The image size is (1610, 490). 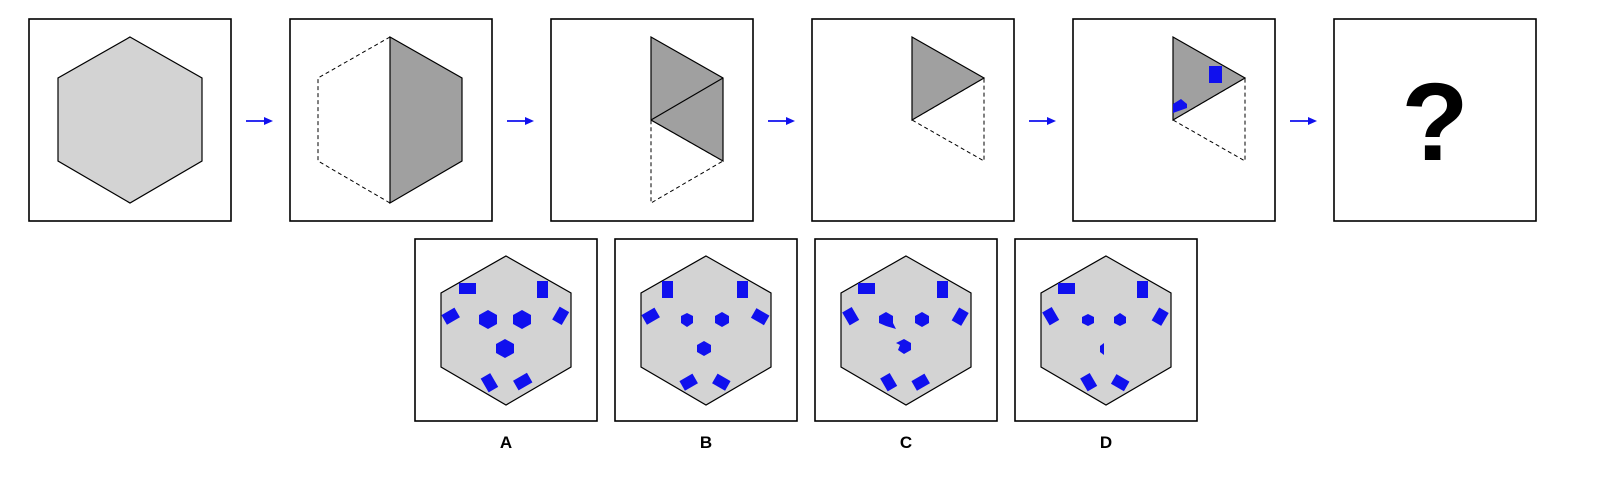 I want to click on folded-half, so click(x=426, y=120).